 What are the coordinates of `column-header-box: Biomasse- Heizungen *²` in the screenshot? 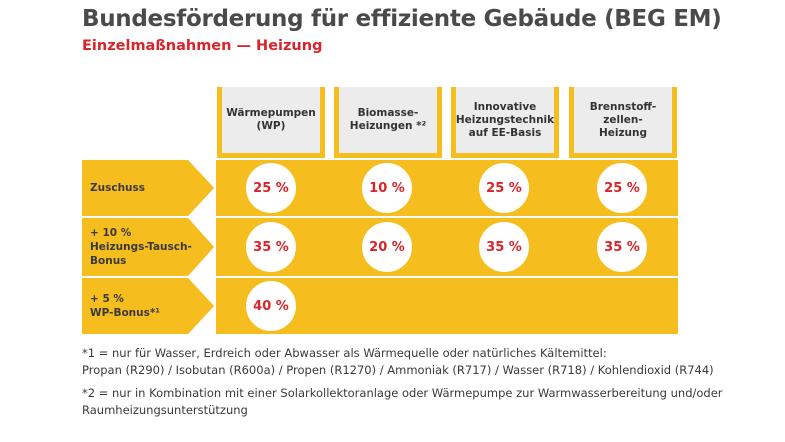 It's located at (388, 120).